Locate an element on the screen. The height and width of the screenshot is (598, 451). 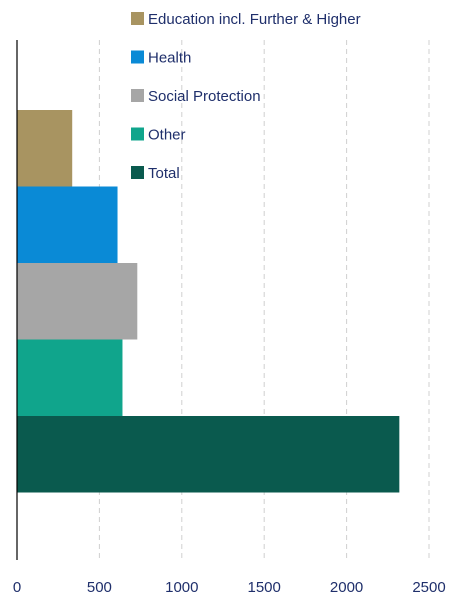
legend-label-other: Other is located at coordinates (167, 135).